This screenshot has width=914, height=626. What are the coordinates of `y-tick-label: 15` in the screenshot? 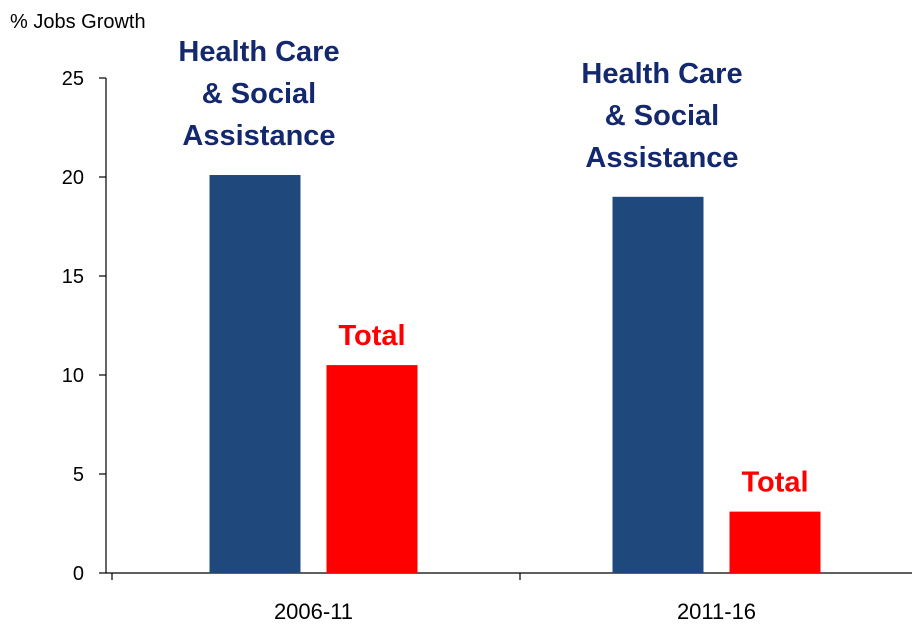 It's located at (73, 277).